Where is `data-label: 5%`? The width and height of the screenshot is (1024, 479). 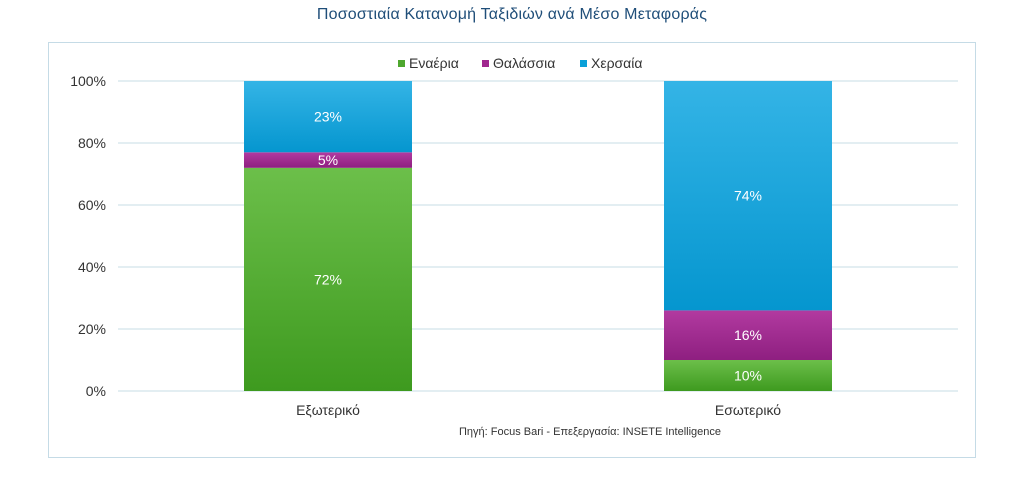 data-label: 5% is located at coordinates (328, 160).